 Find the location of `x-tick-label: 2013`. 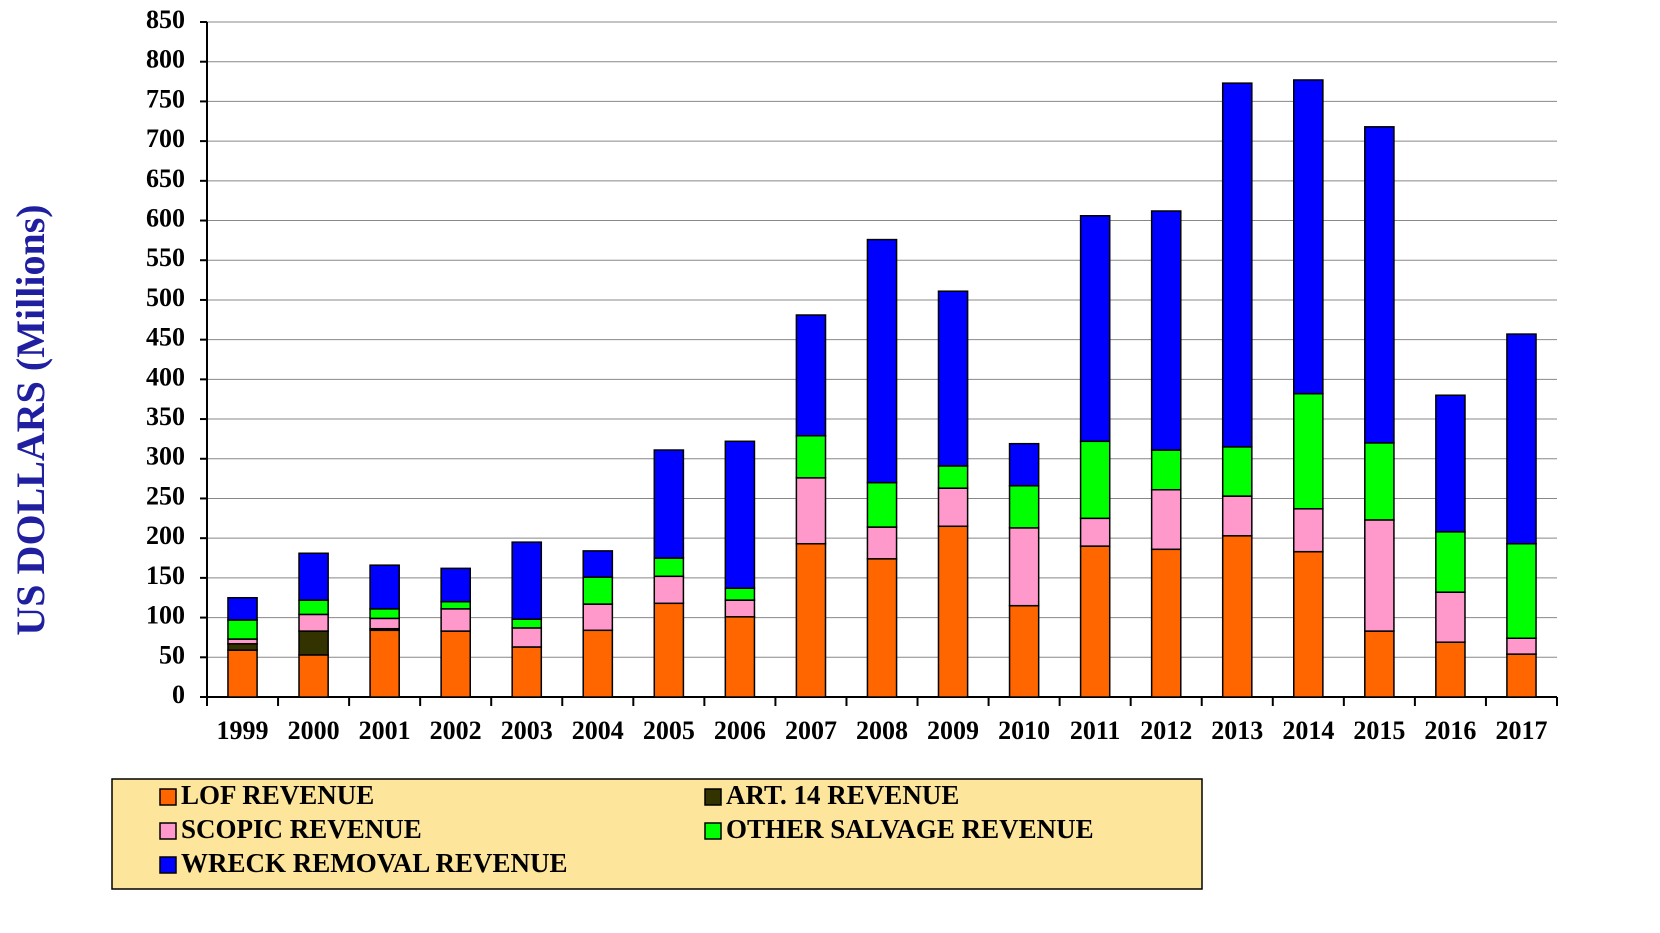

x-tick-label: 2013 is located at coordinates (1237, 730).